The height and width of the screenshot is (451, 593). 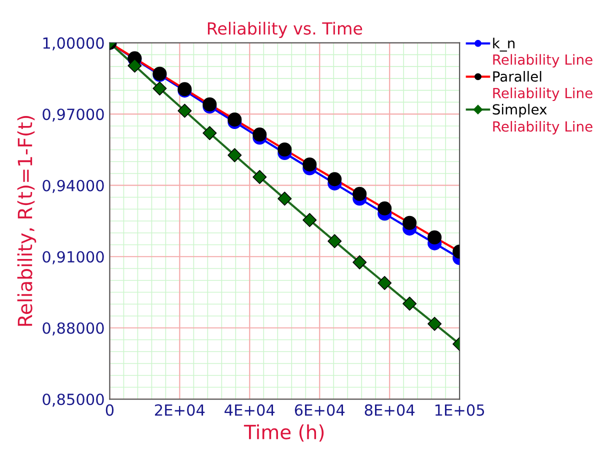 What do you see at coordinates (519, 111) in the screenshot?
I see `legend-label: Simplex` at bounding box center [519, 111].